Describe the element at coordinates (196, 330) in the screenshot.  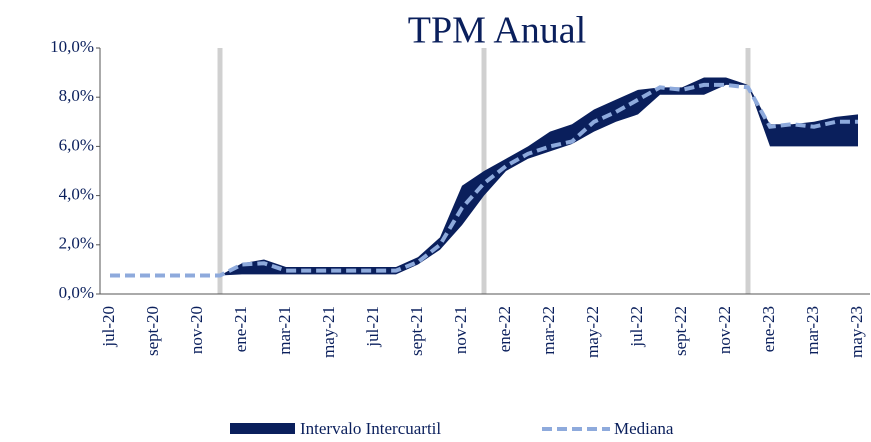
I see `x-tick-label: nov-20` at that location.